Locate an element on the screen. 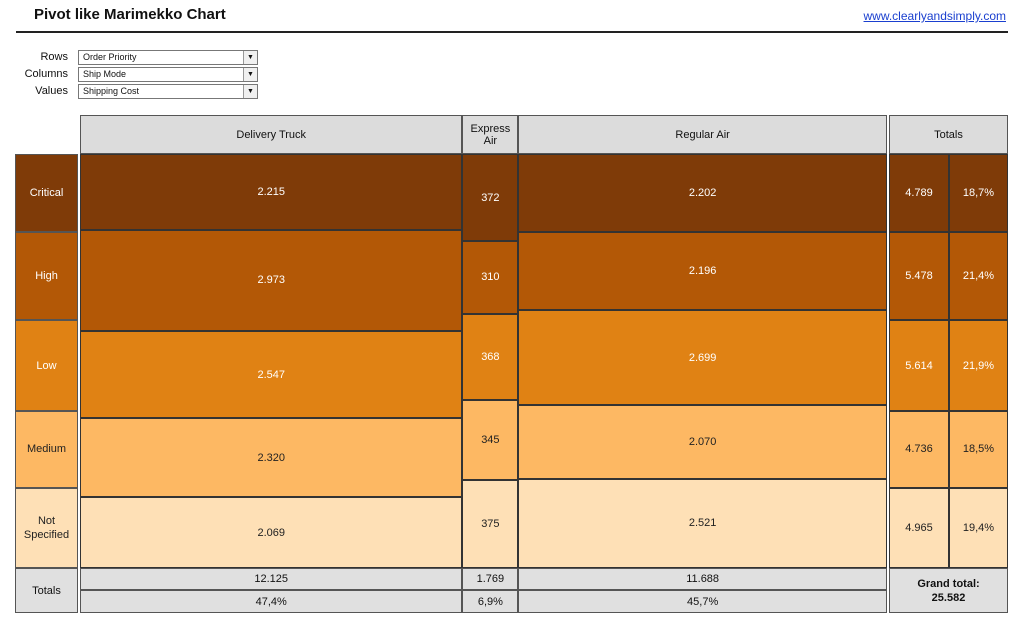 This screenshot has width=1024, height=630. column-header: Express Air is located at coordinates (490, 134).